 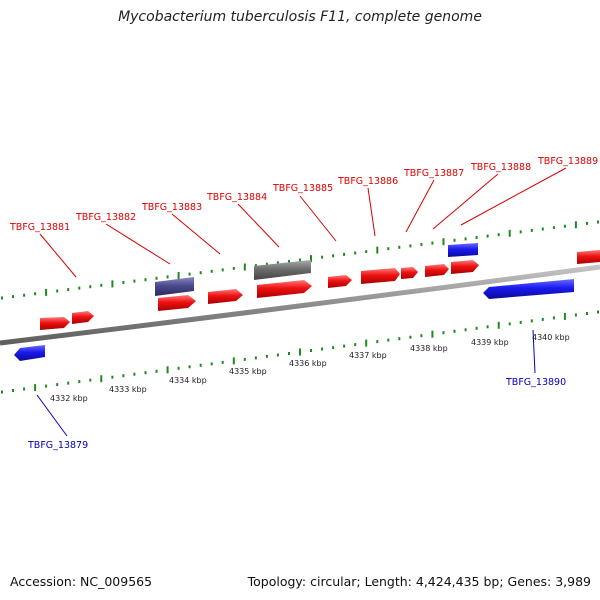 I want to click on kbp-label: 4334 kbp, so click(x=188, y=380).